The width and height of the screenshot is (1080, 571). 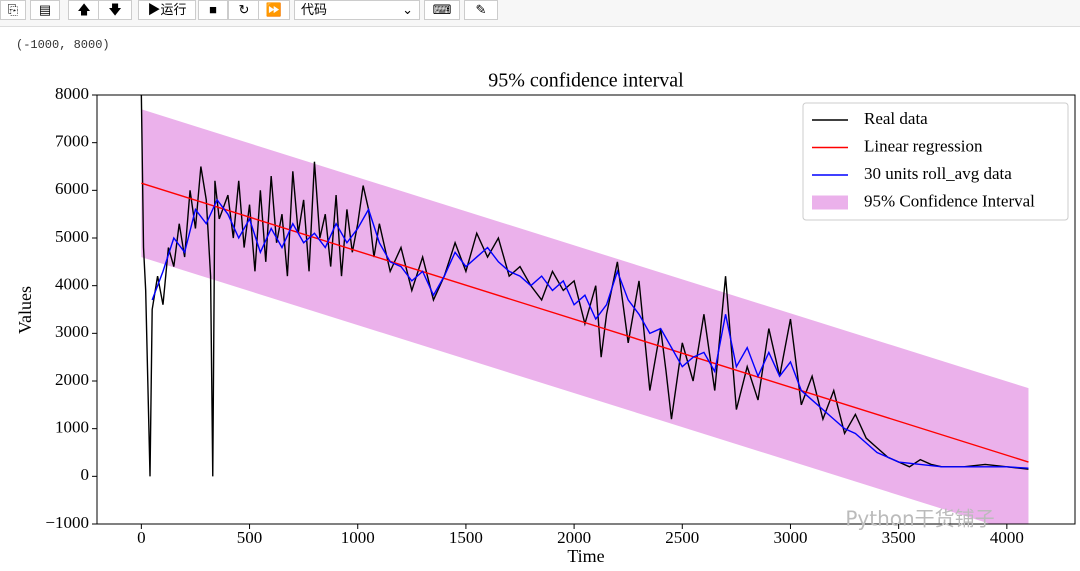 What do you see at coordinates (72, 188) in the screenshot?
I see `y-tick-label: 6000` at bounding box center [72, 188].